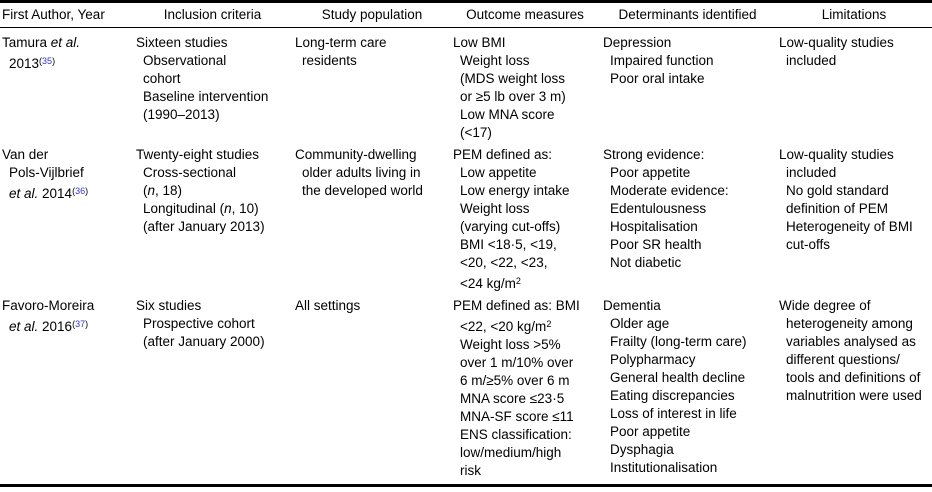 This screenshot has height=492, width=932. I want to click on text-run: PEM defined as:, so click(503, 154).